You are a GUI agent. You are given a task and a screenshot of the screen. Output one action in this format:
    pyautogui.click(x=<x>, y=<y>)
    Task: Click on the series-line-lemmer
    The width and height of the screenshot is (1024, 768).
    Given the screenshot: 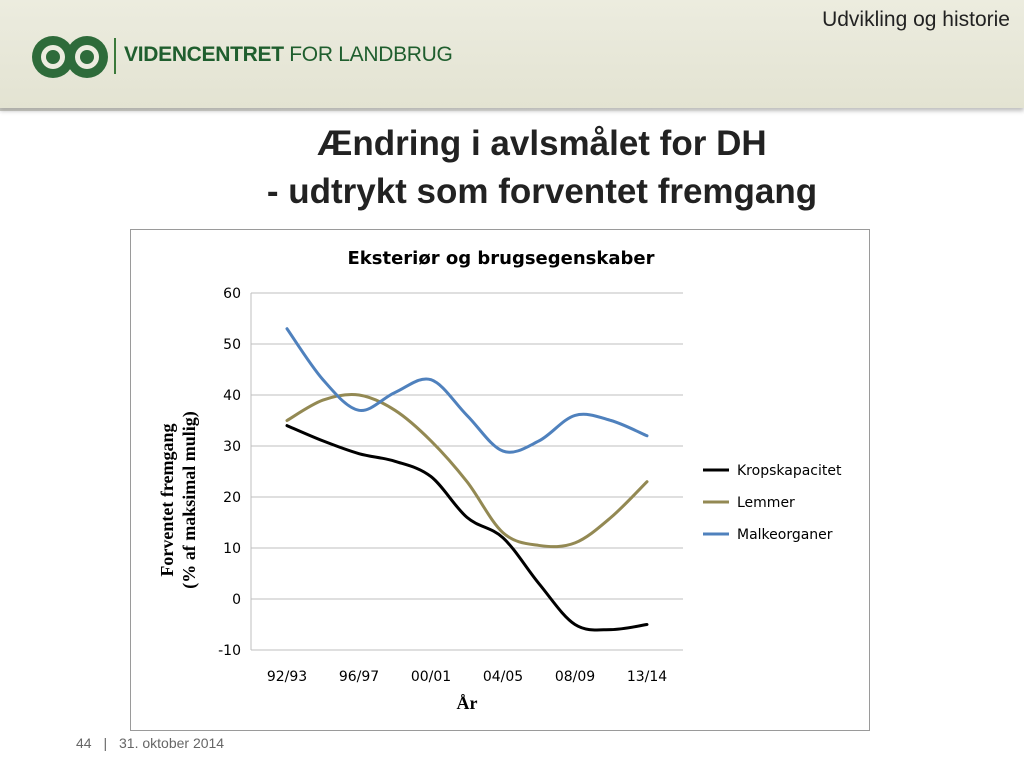 What is the action you would take?
    pyautogui.click(x=467, y=470)
    